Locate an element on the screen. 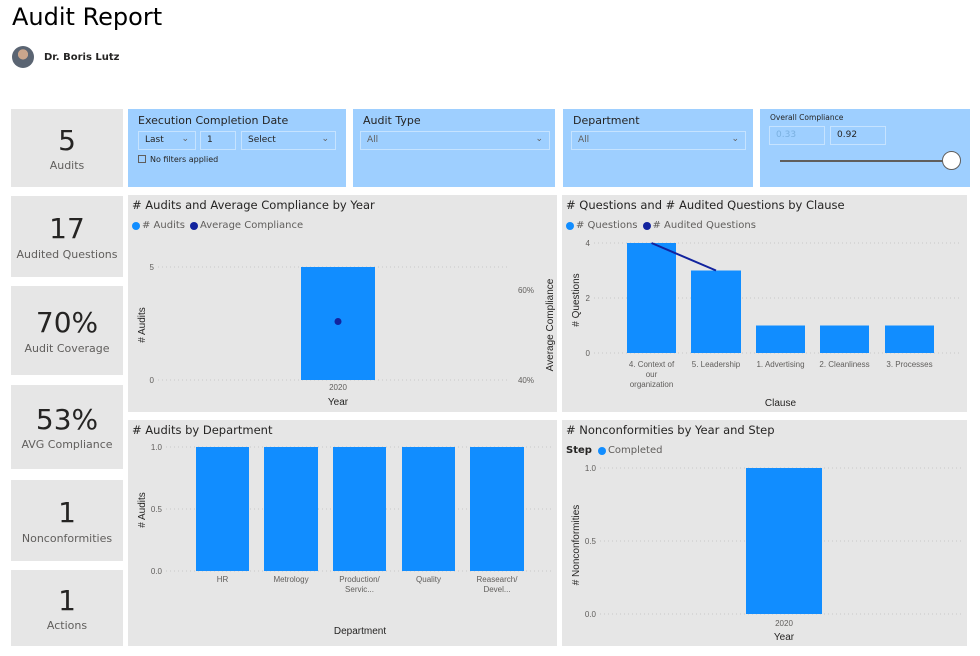 Image resolution: width=980 pixels, height=656 pixels. x-tick-label: 4. Context of our organization is located at coordinates (652, 374).